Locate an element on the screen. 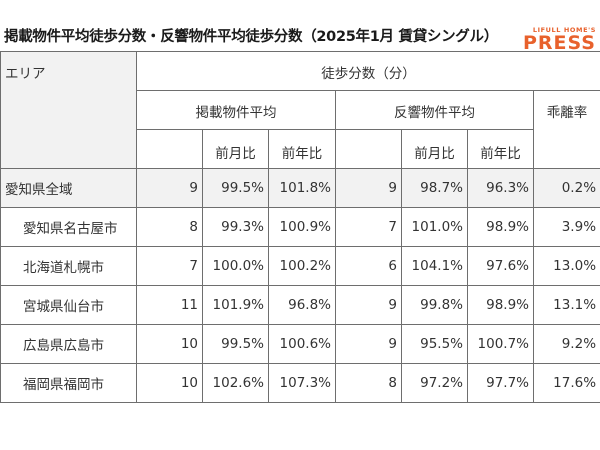  logo-top-text: LIFULL HOME'S is located at coordinates (564, 30).